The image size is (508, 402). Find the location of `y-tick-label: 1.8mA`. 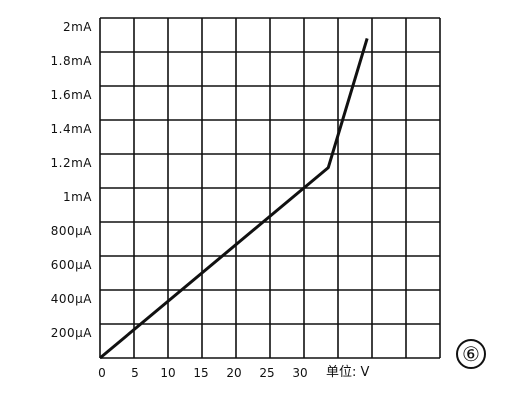

y-tick-label: 1.8mA is located at coordinates (71, 61).